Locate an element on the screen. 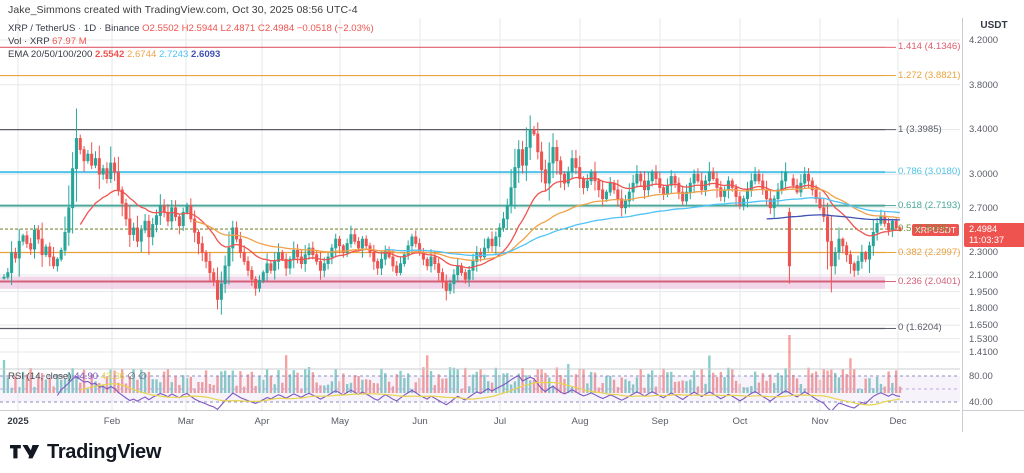 The width and height of the screenshot is (1024, 473). time-tick-sep: Sep is located at coordinates (660, 421).